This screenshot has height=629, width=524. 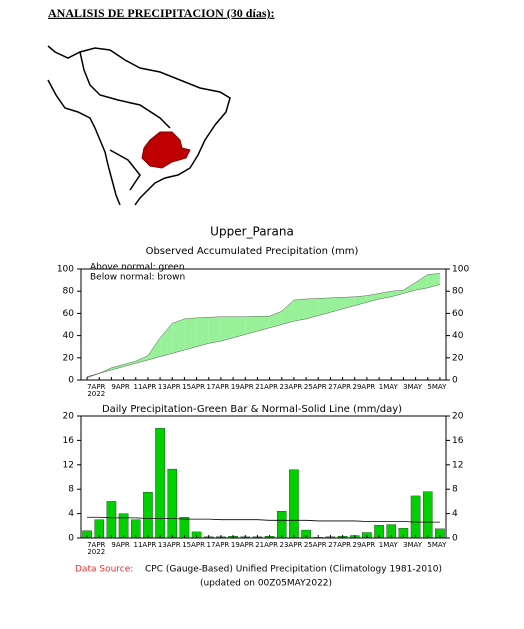 What do you see at coordinates (169, 387) in the screenshot?
I see `x-tick-label: 13APR` at bounding box center [169, 387].